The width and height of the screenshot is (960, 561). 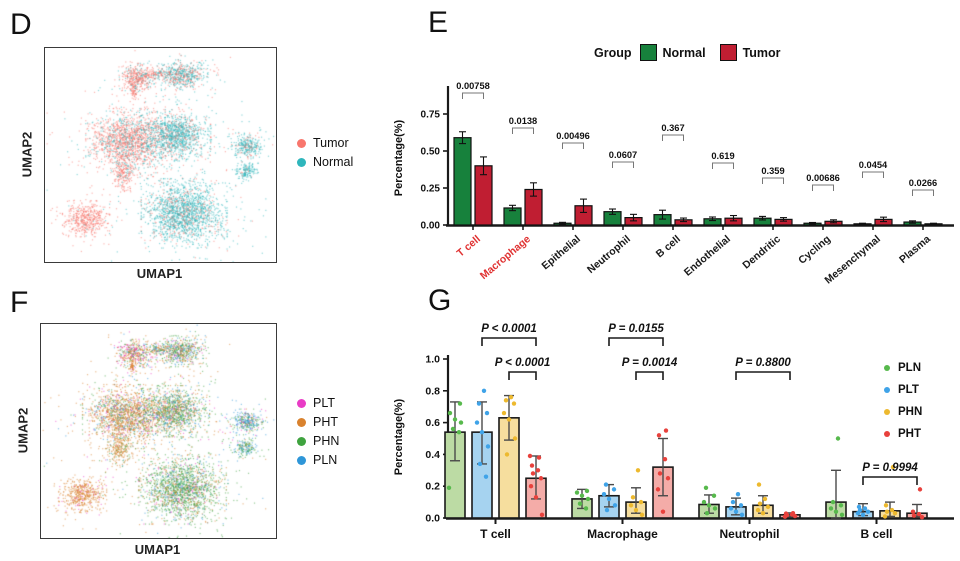 I want to click on legend-label-pln: PLN, so click(x=325, y=460).